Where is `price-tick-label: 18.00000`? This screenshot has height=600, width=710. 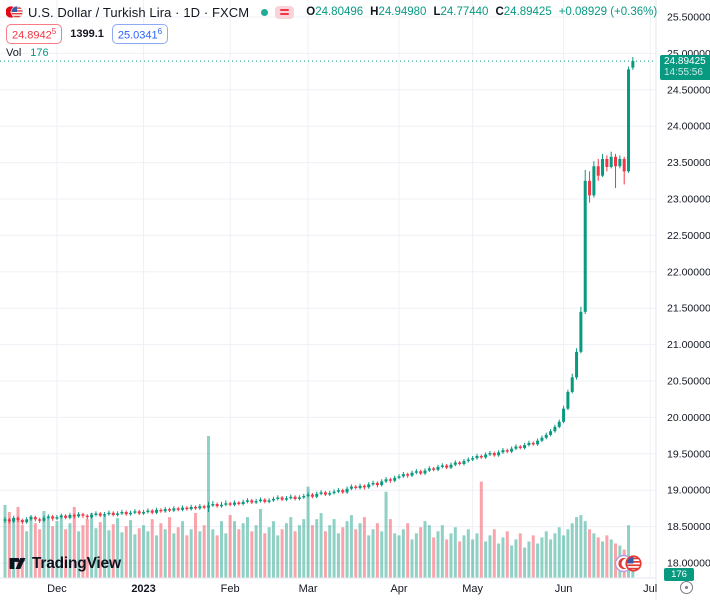 price-tick-label: 18.00000 is located at coordinates (688, 564).